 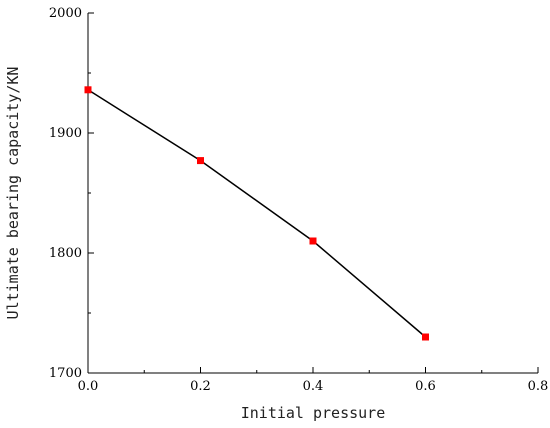 I want to click on y-axis-title: Ultimate bearing capacity/KN, so click(x=13, y=193).